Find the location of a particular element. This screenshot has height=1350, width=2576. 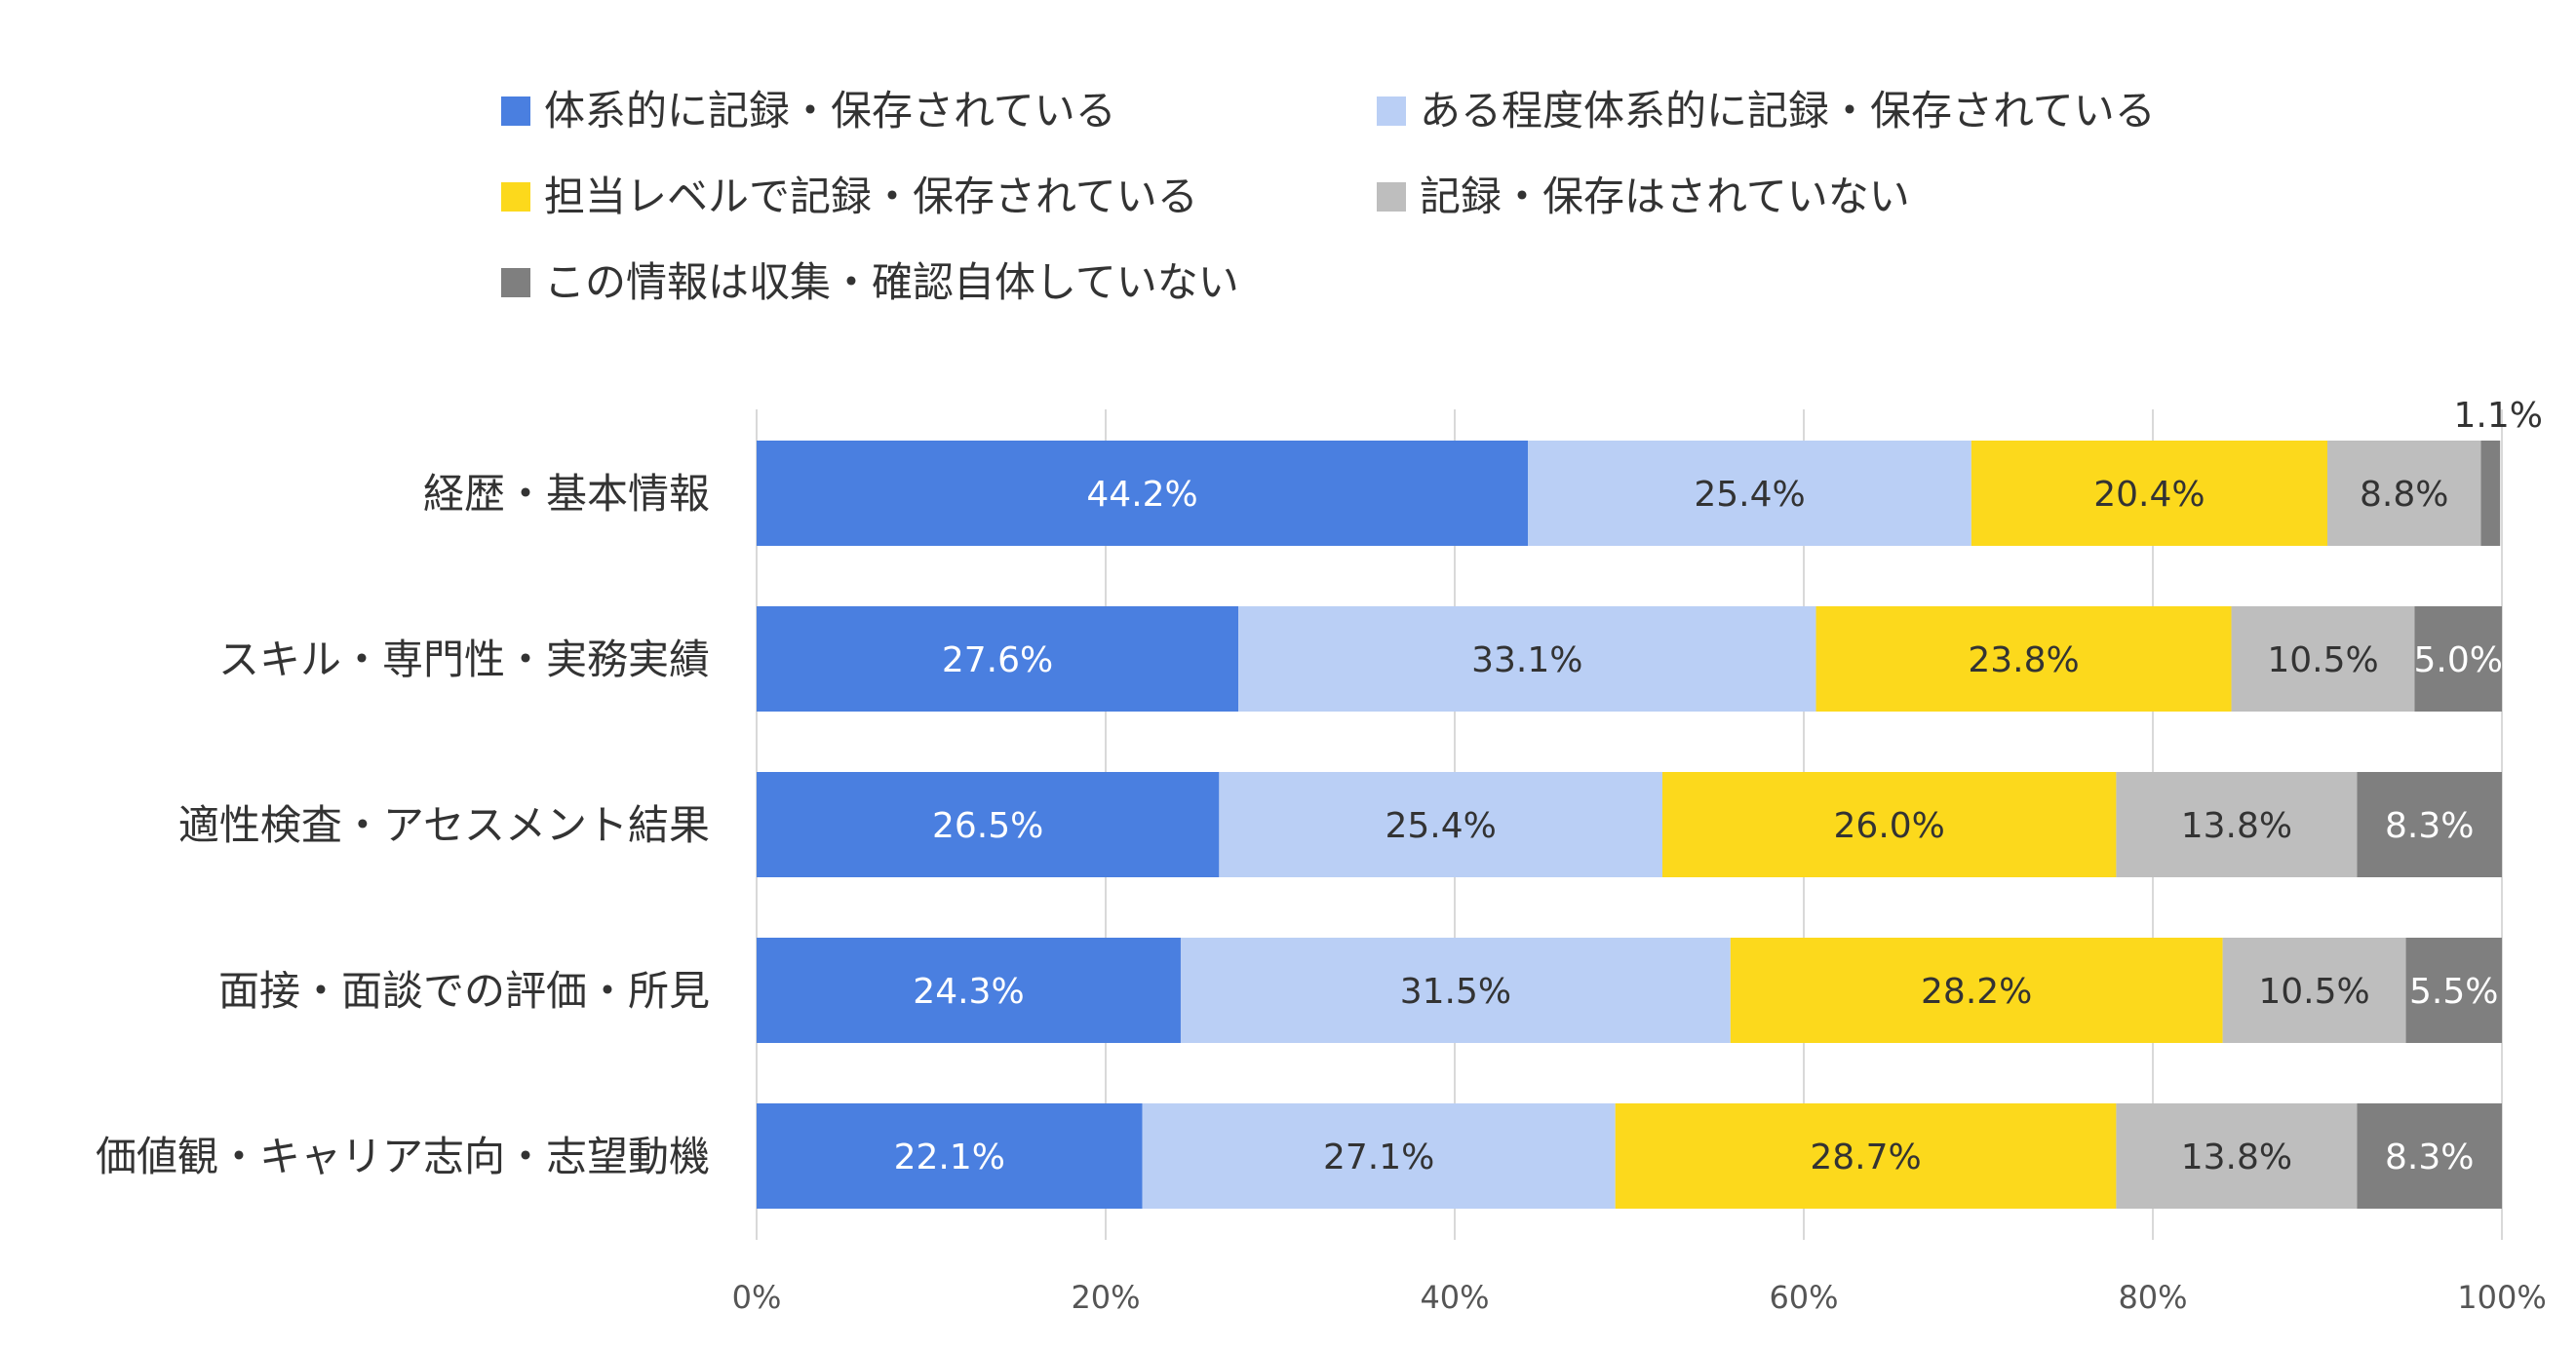

data-label: 20.4% is located at coordinates (2149, 495).